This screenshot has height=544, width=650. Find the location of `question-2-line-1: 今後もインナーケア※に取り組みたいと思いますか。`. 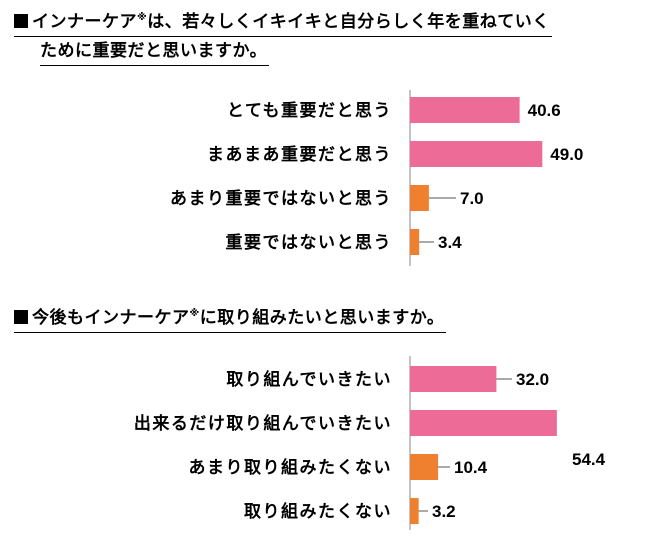

question-2-line-1: 今後もインナーケア※に取り組みたいと思いますか。 is located at coordinates (230, 316).